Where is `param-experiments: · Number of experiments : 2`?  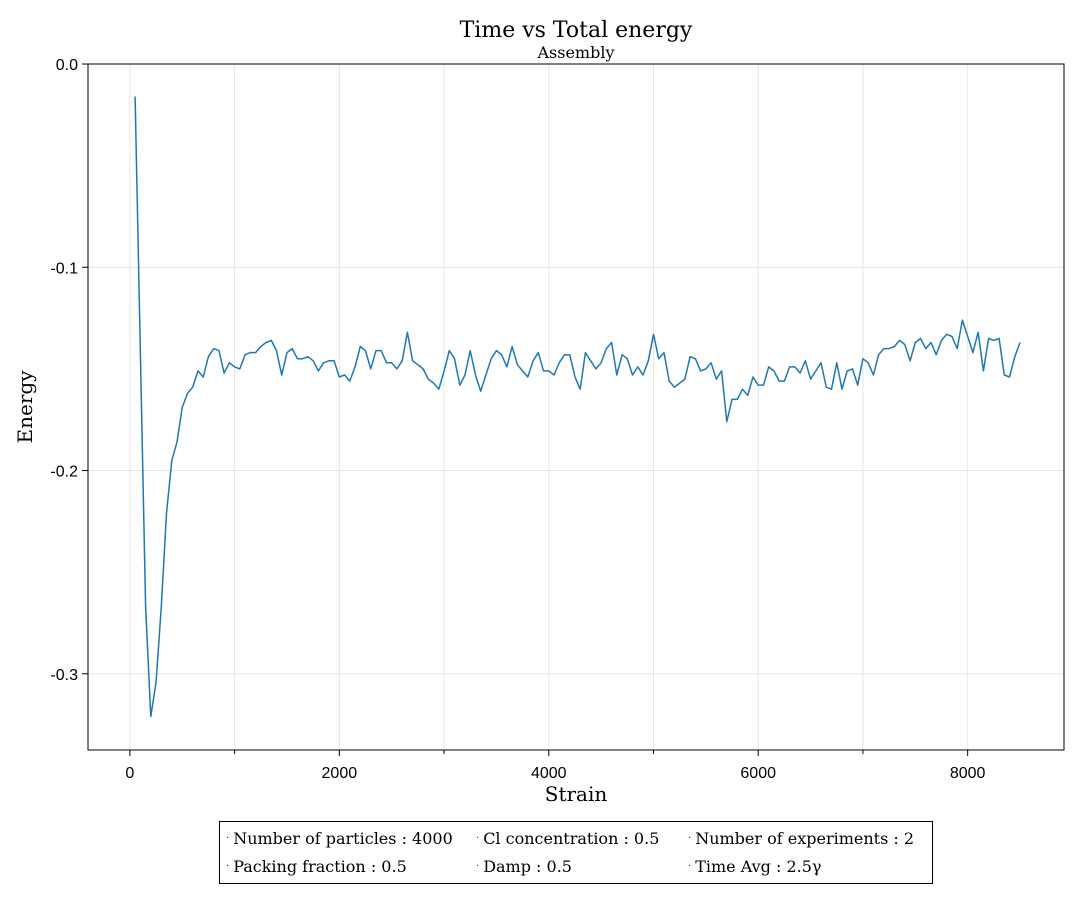
param-experiments: · Number of experiments : 2 is located at coordinates (810, 838).